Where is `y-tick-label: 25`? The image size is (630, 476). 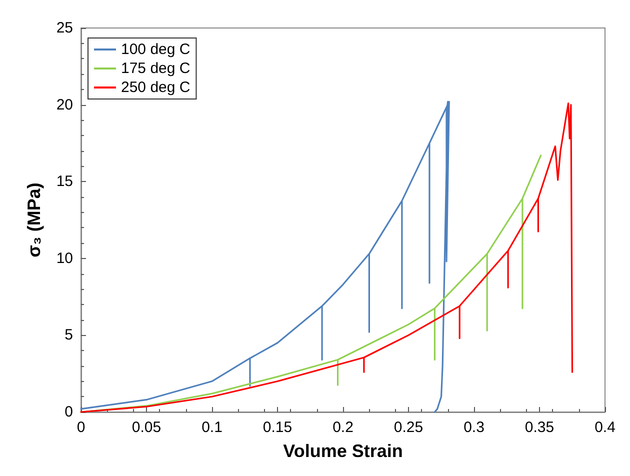 y-tick-label: 25 is located at coordinates (64, 28).